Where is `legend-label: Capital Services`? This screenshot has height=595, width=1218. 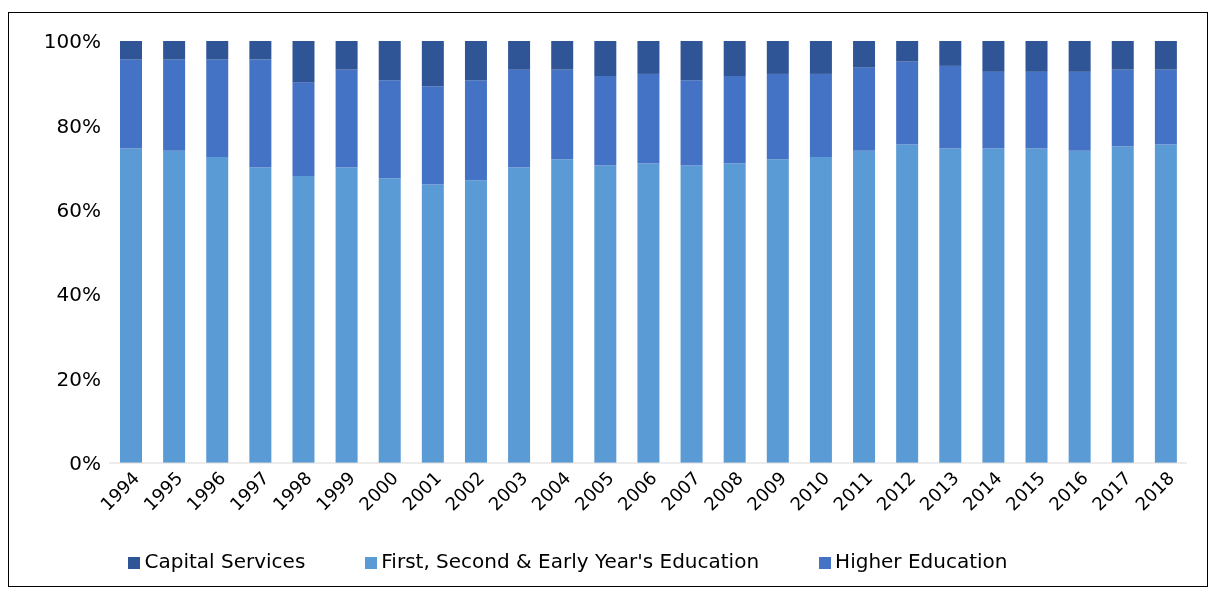 legend-label: Capital Services is located at coordinates (225, 561).